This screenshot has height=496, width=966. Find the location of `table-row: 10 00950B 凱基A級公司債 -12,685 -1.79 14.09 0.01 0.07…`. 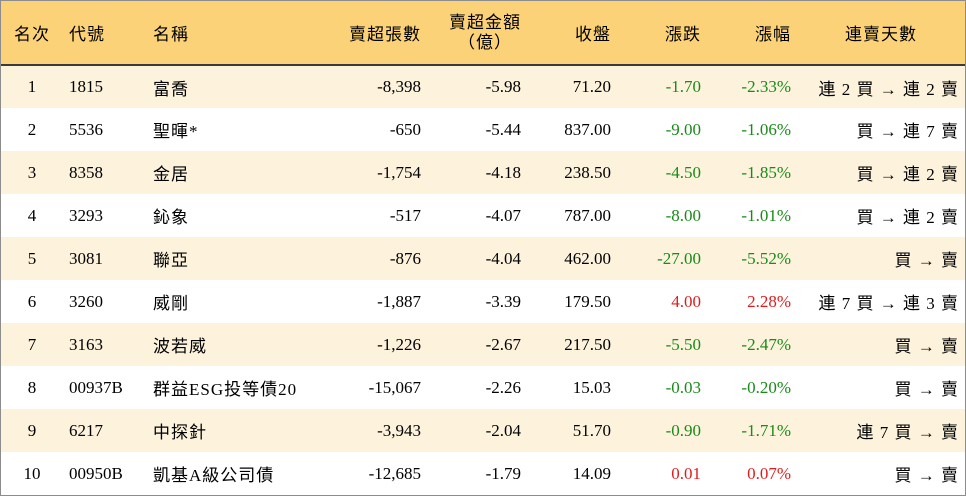

table-row: 10 00950B 凱基A級公司債 -12,685 -1.79 14.09 0.01 0.07… is located at coordinates (483, 473).